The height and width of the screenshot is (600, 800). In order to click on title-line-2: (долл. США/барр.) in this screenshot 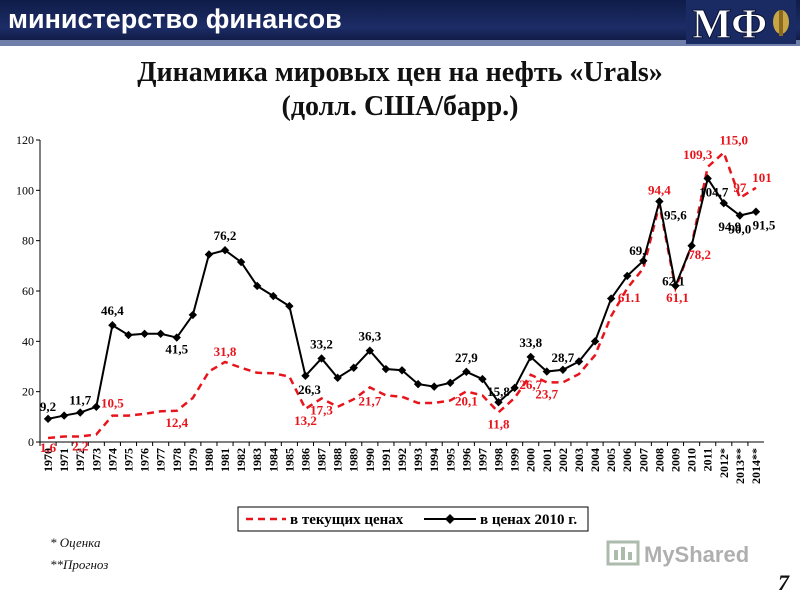, I will do `click(400, 106)`.